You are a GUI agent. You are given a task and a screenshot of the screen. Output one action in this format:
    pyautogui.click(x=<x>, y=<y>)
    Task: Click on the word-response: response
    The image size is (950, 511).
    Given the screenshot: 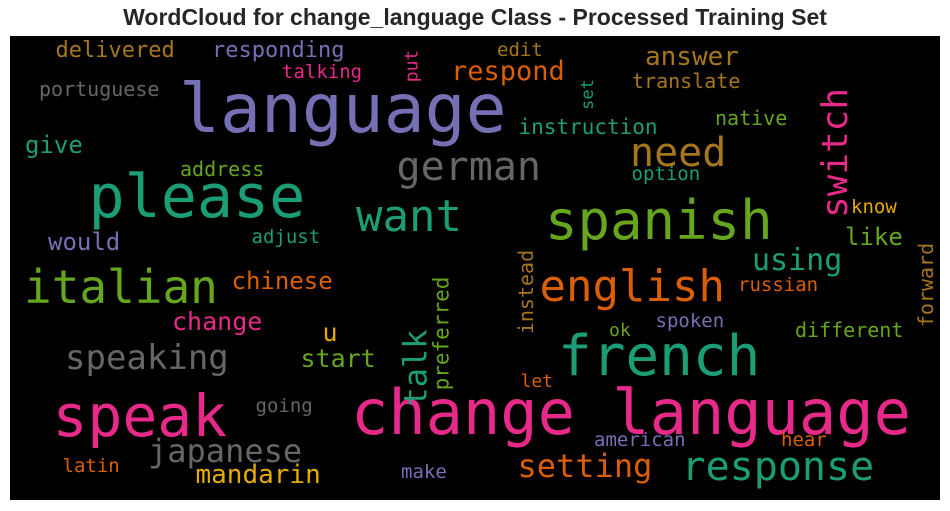 What is the action you would take?
    pyautogui.click(x=778, y=467)
    